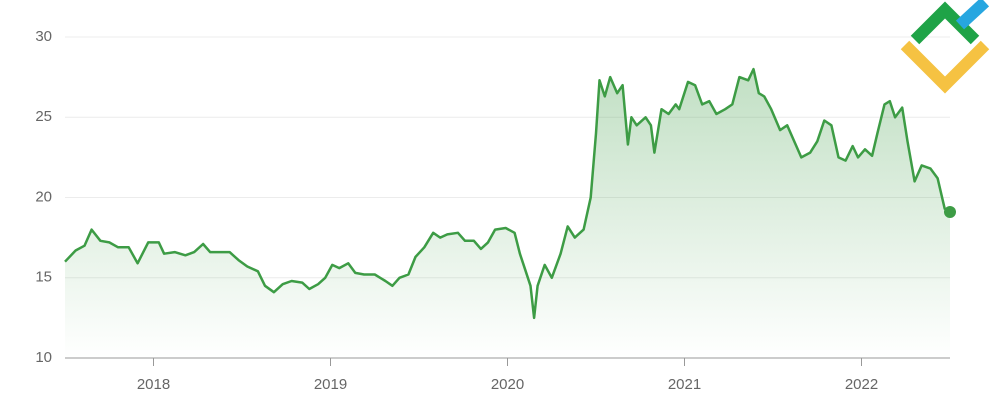  I want to click on y-tick-label: 20, so click(43, 196).